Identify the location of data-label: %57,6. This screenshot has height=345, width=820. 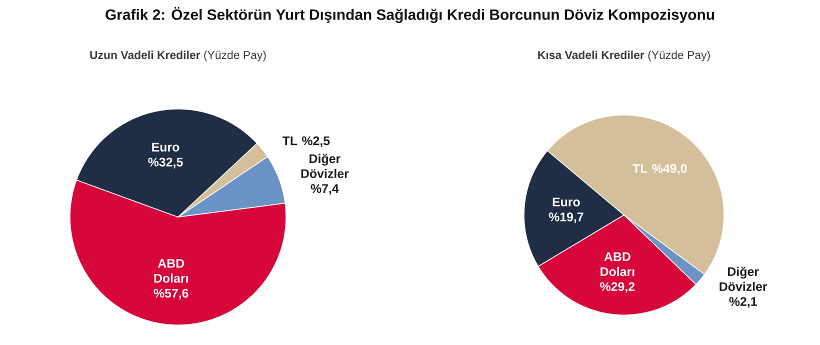
(171, 294).